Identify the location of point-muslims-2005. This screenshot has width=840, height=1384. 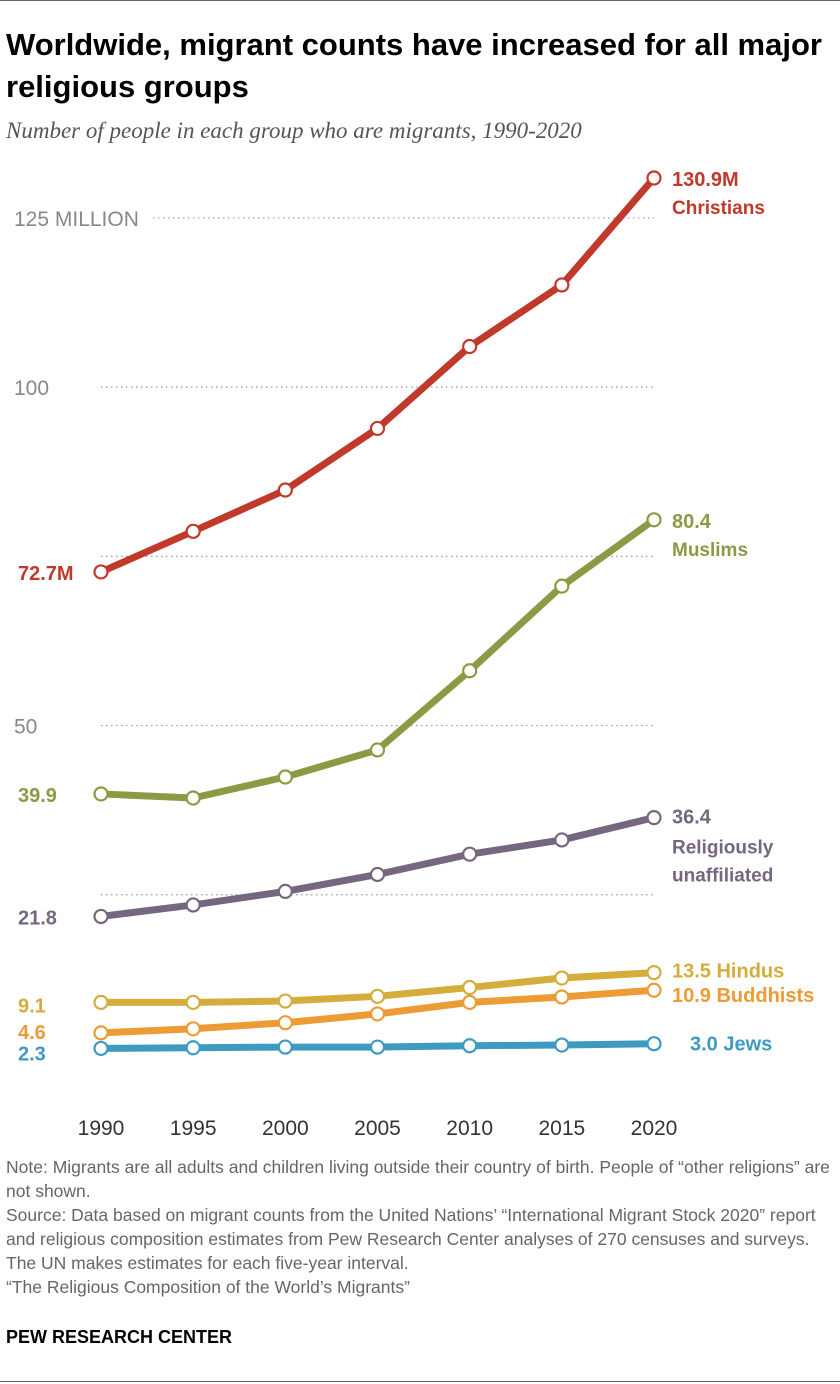
(377, 750).